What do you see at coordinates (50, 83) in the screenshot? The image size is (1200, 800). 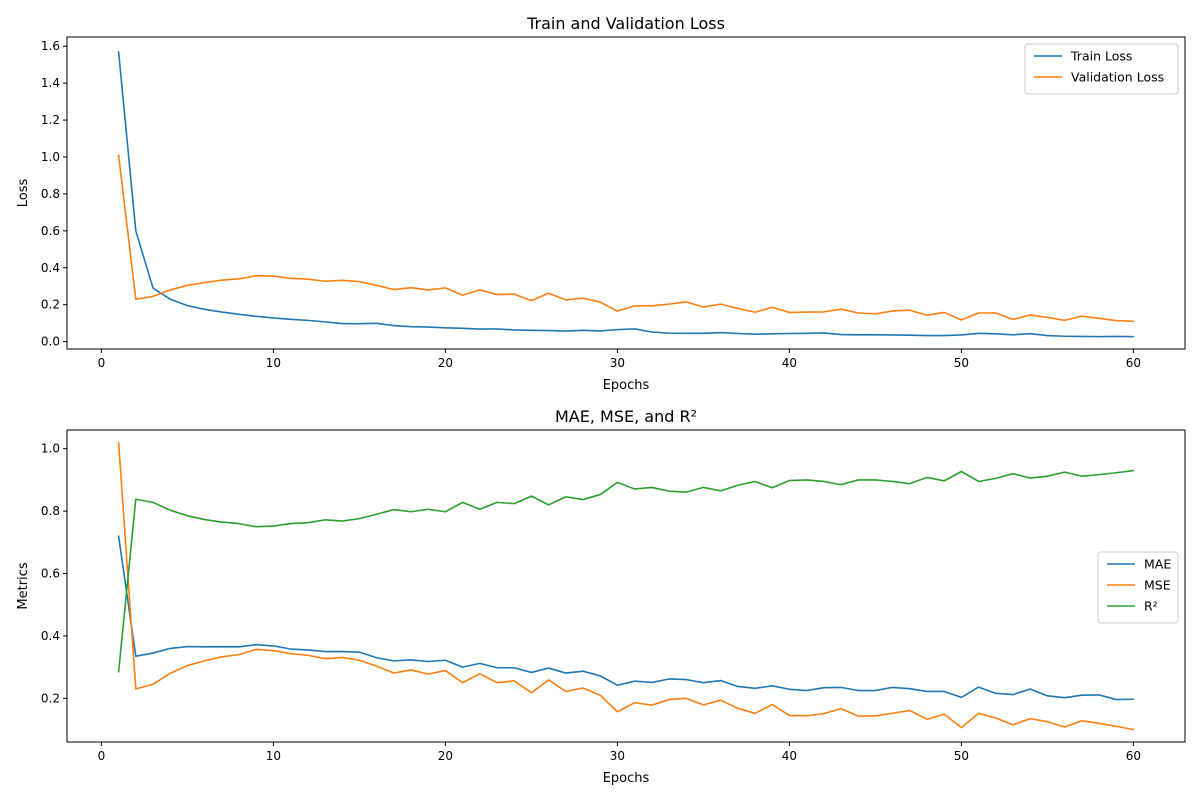 I see `y-tick-label: 1.4` at bounding box center [50, 83].